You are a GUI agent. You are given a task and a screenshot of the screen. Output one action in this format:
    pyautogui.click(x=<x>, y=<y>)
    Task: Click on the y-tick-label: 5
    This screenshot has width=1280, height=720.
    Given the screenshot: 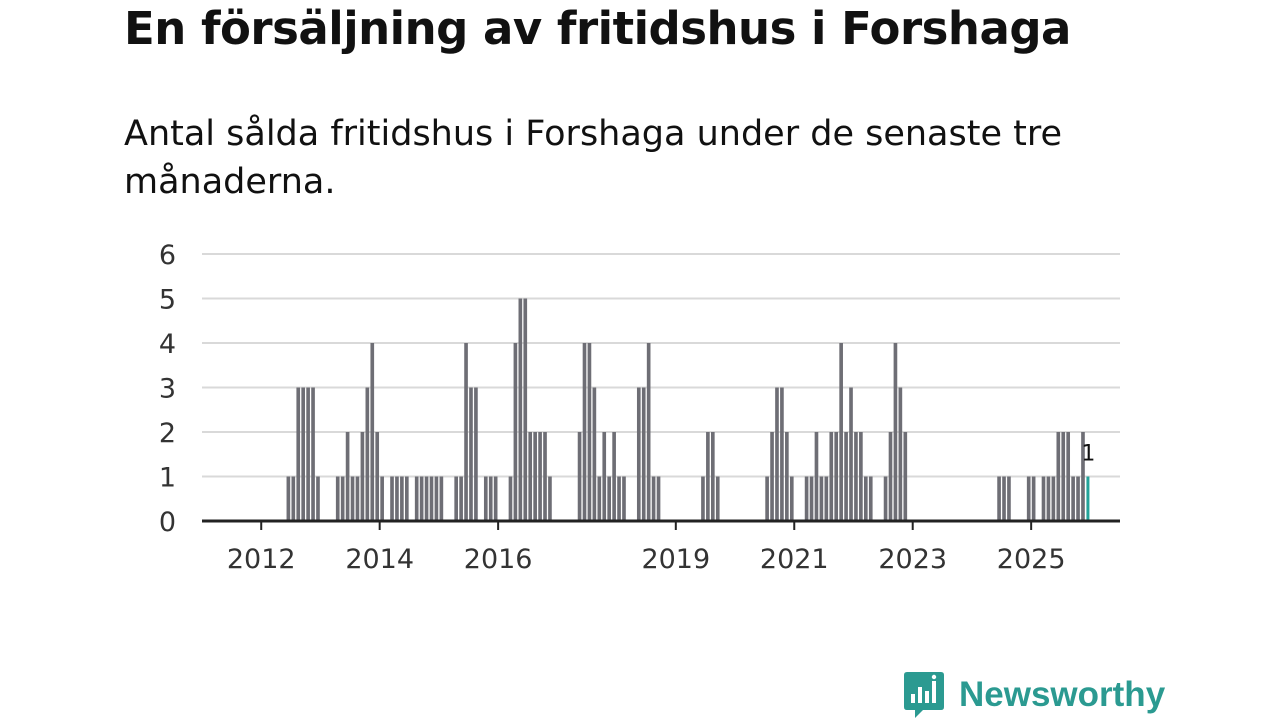 What is the action you would take?
    pyautogui.click(x=167, y=300)
    